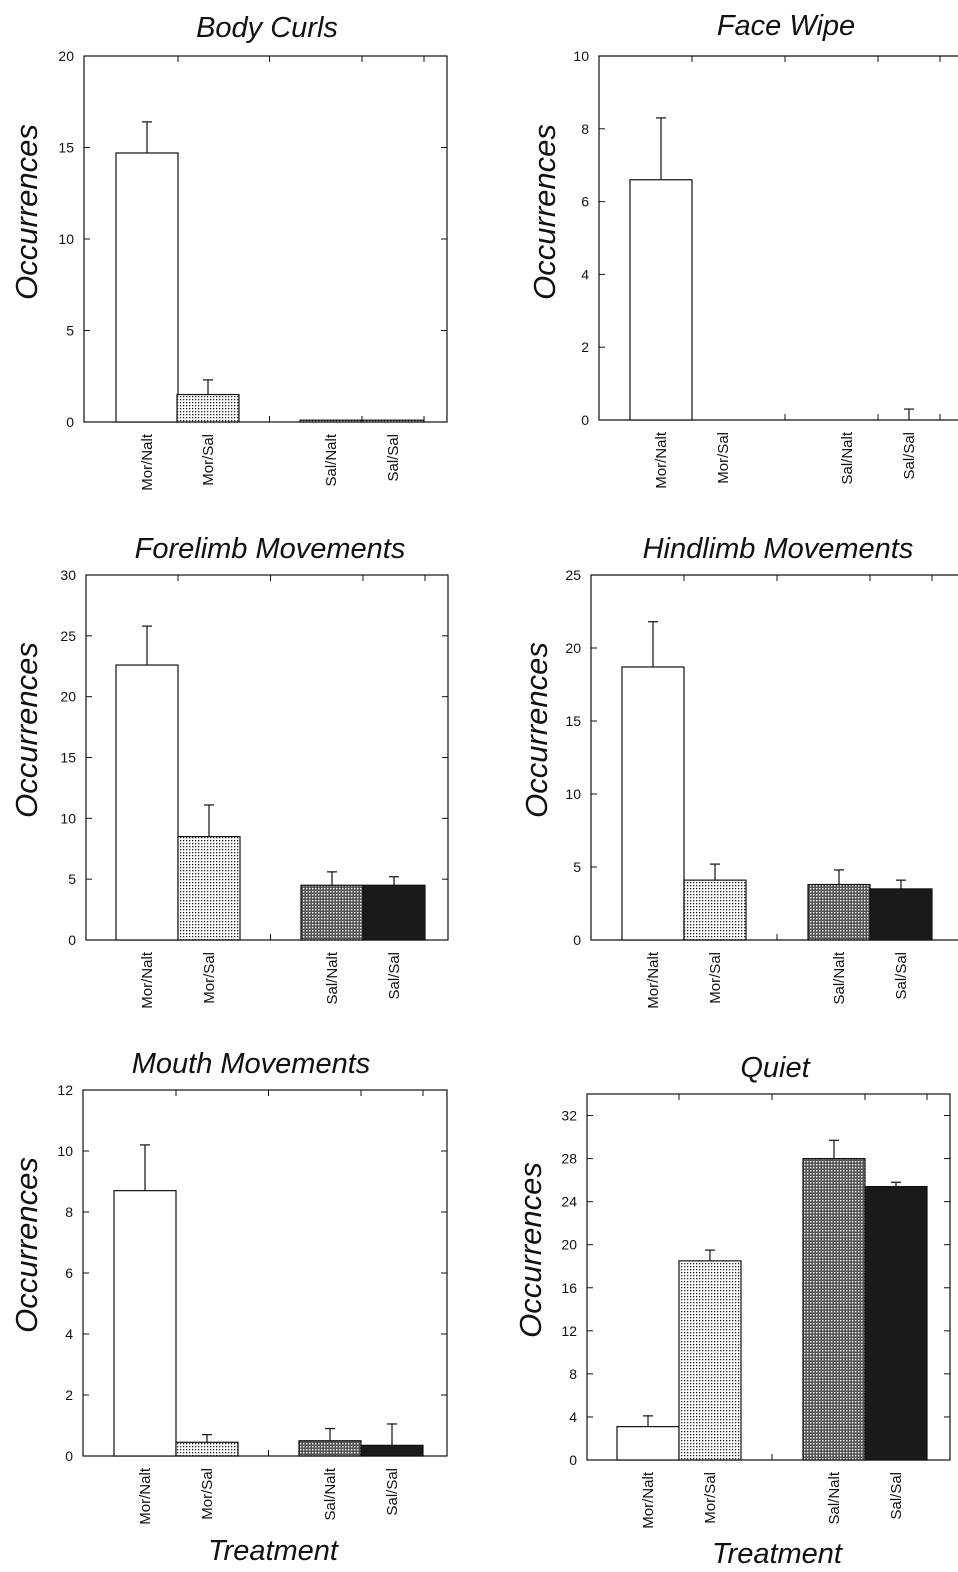 The image size is (958, 1572). I want to click on chart-title: Forelimb Movements, so click(270, 549).